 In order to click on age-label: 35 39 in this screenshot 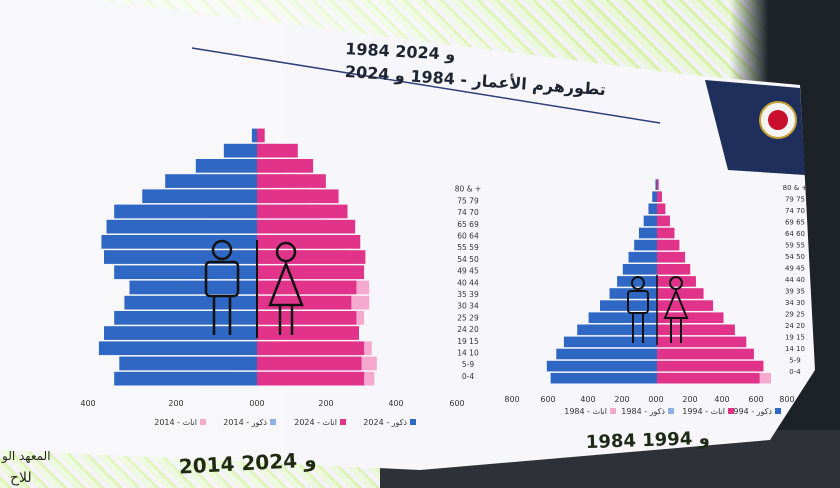, I will do `click(468, 294)`.